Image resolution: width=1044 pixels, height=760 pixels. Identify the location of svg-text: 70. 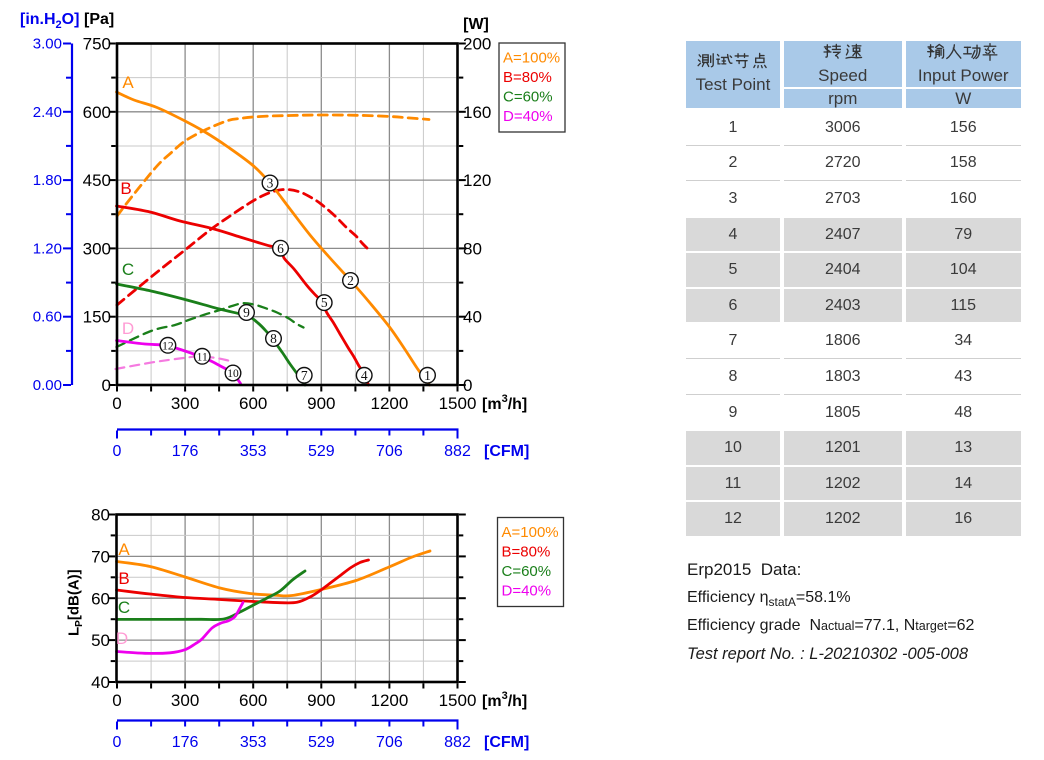
(100, 556).